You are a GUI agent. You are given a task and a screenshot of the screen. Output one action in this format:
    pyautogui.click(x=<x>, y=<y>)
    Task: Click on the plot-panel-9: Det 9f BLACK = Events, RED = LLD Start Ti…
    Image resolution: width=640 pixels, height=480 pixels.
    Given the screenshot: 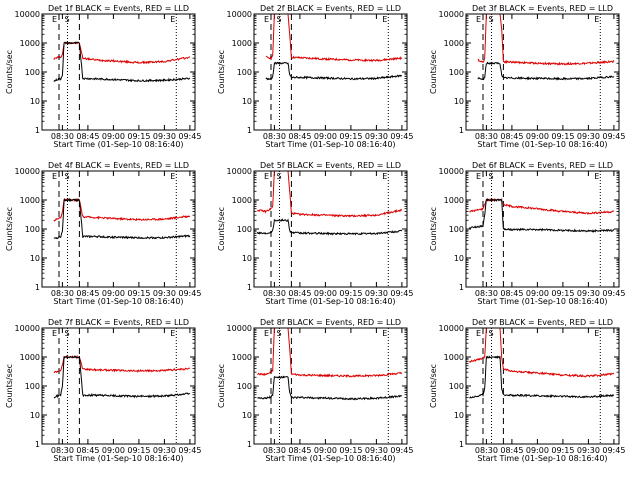 What is the action you would take?
    pyautogui.click(x=527, y=390)
    